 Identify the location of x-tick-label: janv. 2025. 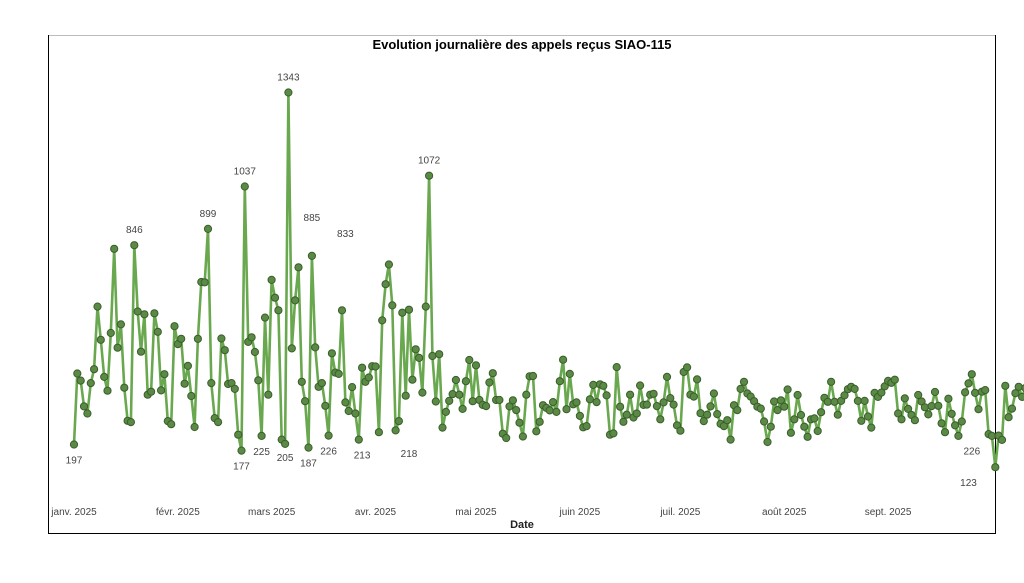
(73, 512).